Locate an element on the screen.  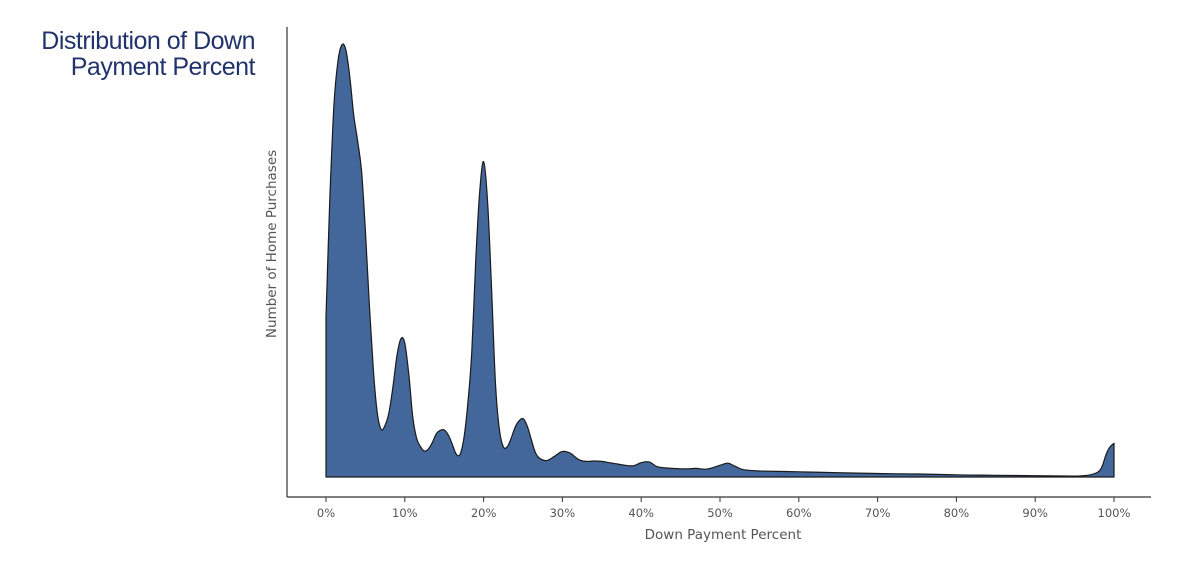
y-axis-label: Number of Home Purchases is located at coordinates (272, 244).